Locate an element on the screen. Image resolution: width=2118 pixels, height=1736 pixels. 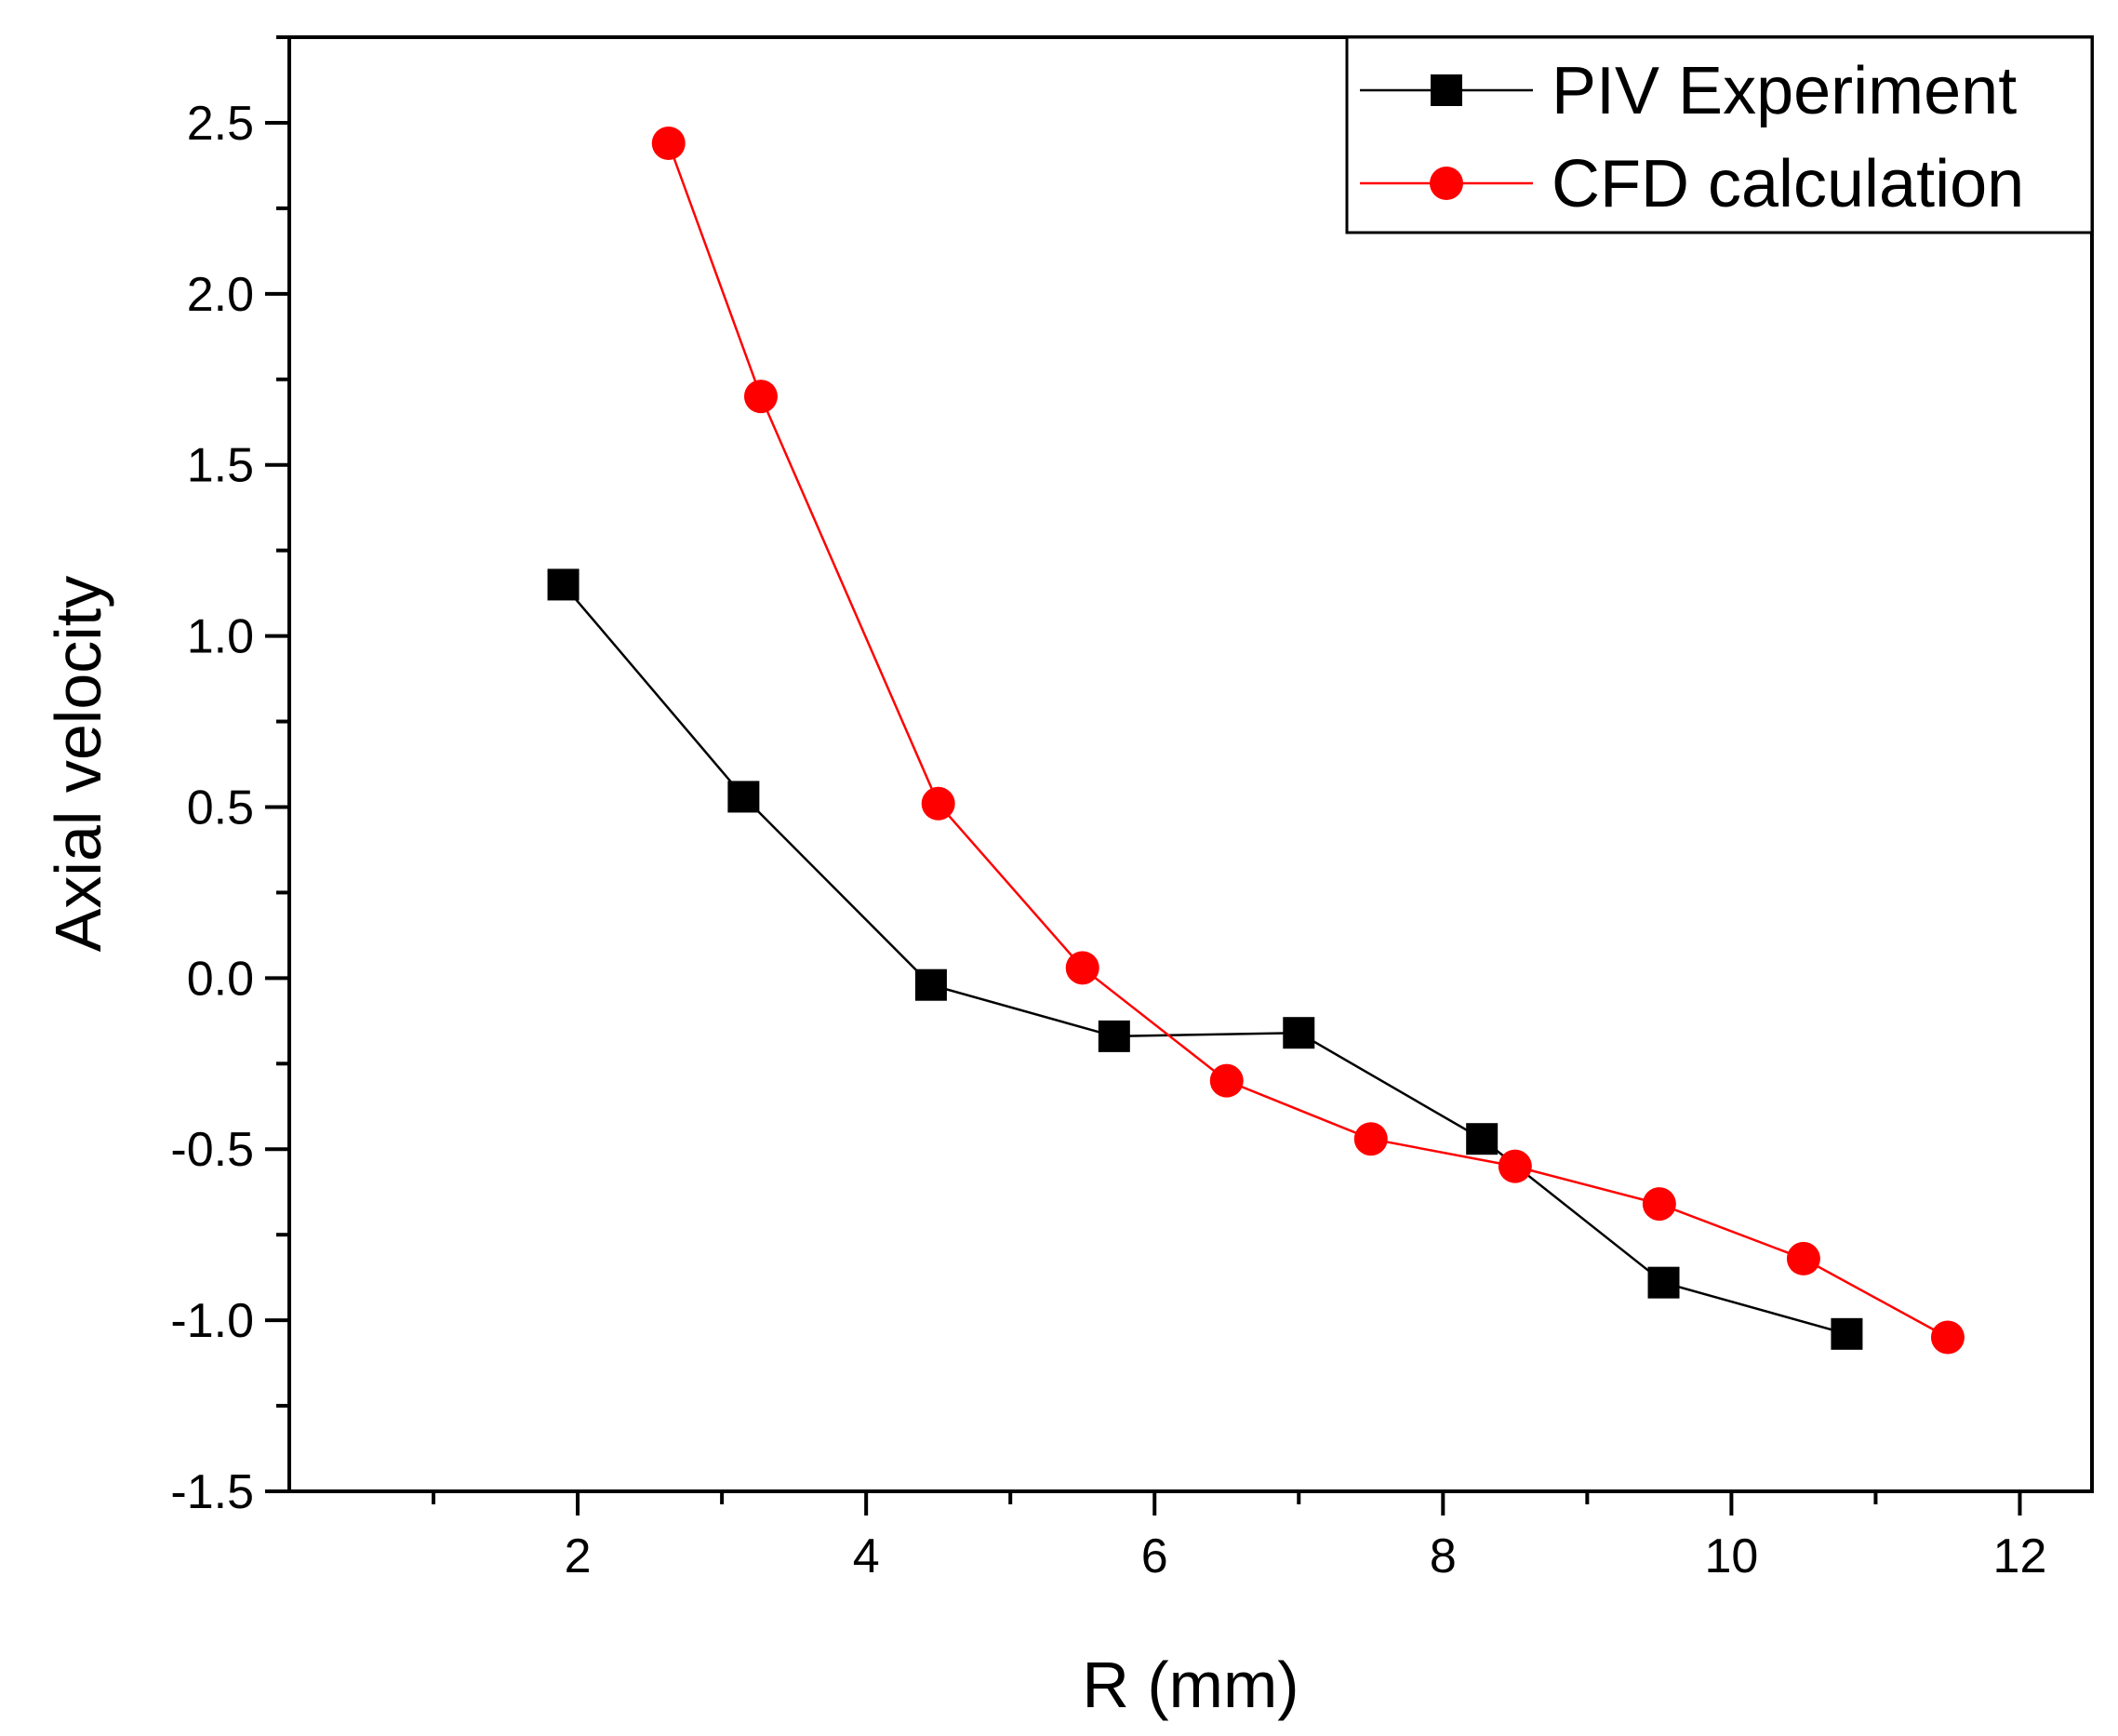
legend: PIV Experiment CFD calculation is located at coordinates (1720, 134).